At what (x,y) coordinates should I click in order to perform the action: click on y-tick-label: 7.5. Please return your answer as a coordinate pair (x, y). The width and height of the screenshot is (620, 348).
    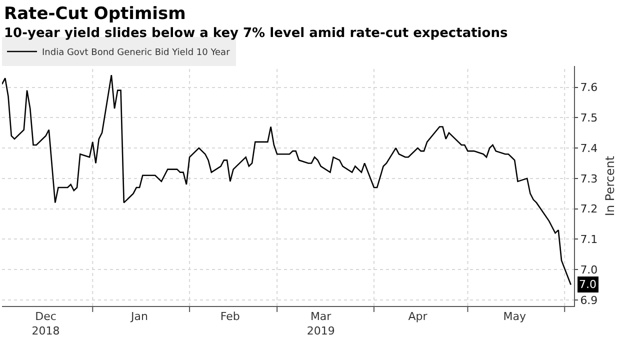
    Looking at the image, I should click on (589, 118).